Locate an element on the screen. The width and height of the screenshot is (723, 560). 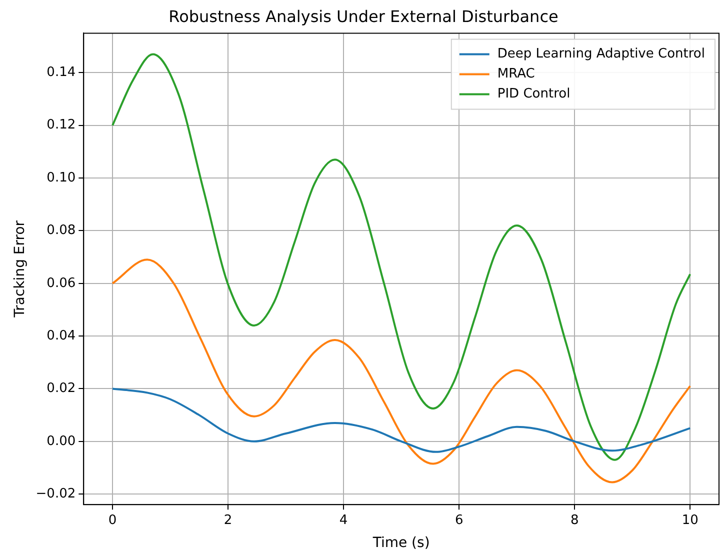
y-tick-label: 0.00 is located at coordinates (61, 441).